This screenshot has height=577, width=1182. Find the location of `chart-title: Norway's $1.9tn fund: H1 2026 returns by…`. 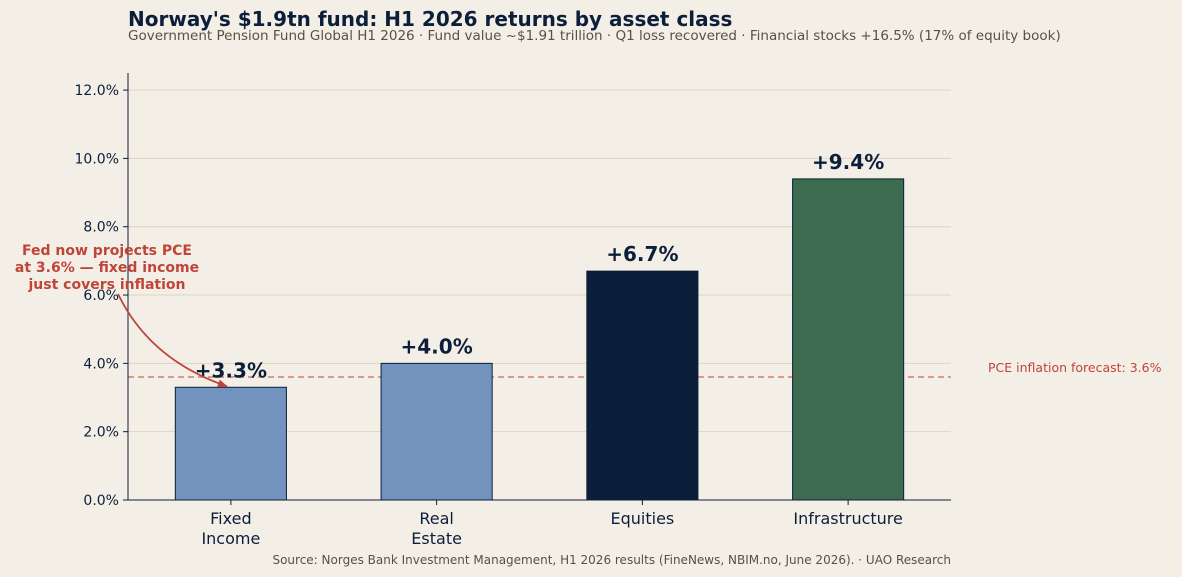

chart-title: Norway's $1.9tn fund: H1 2026 returns by… is located at coordinates (430, 19).